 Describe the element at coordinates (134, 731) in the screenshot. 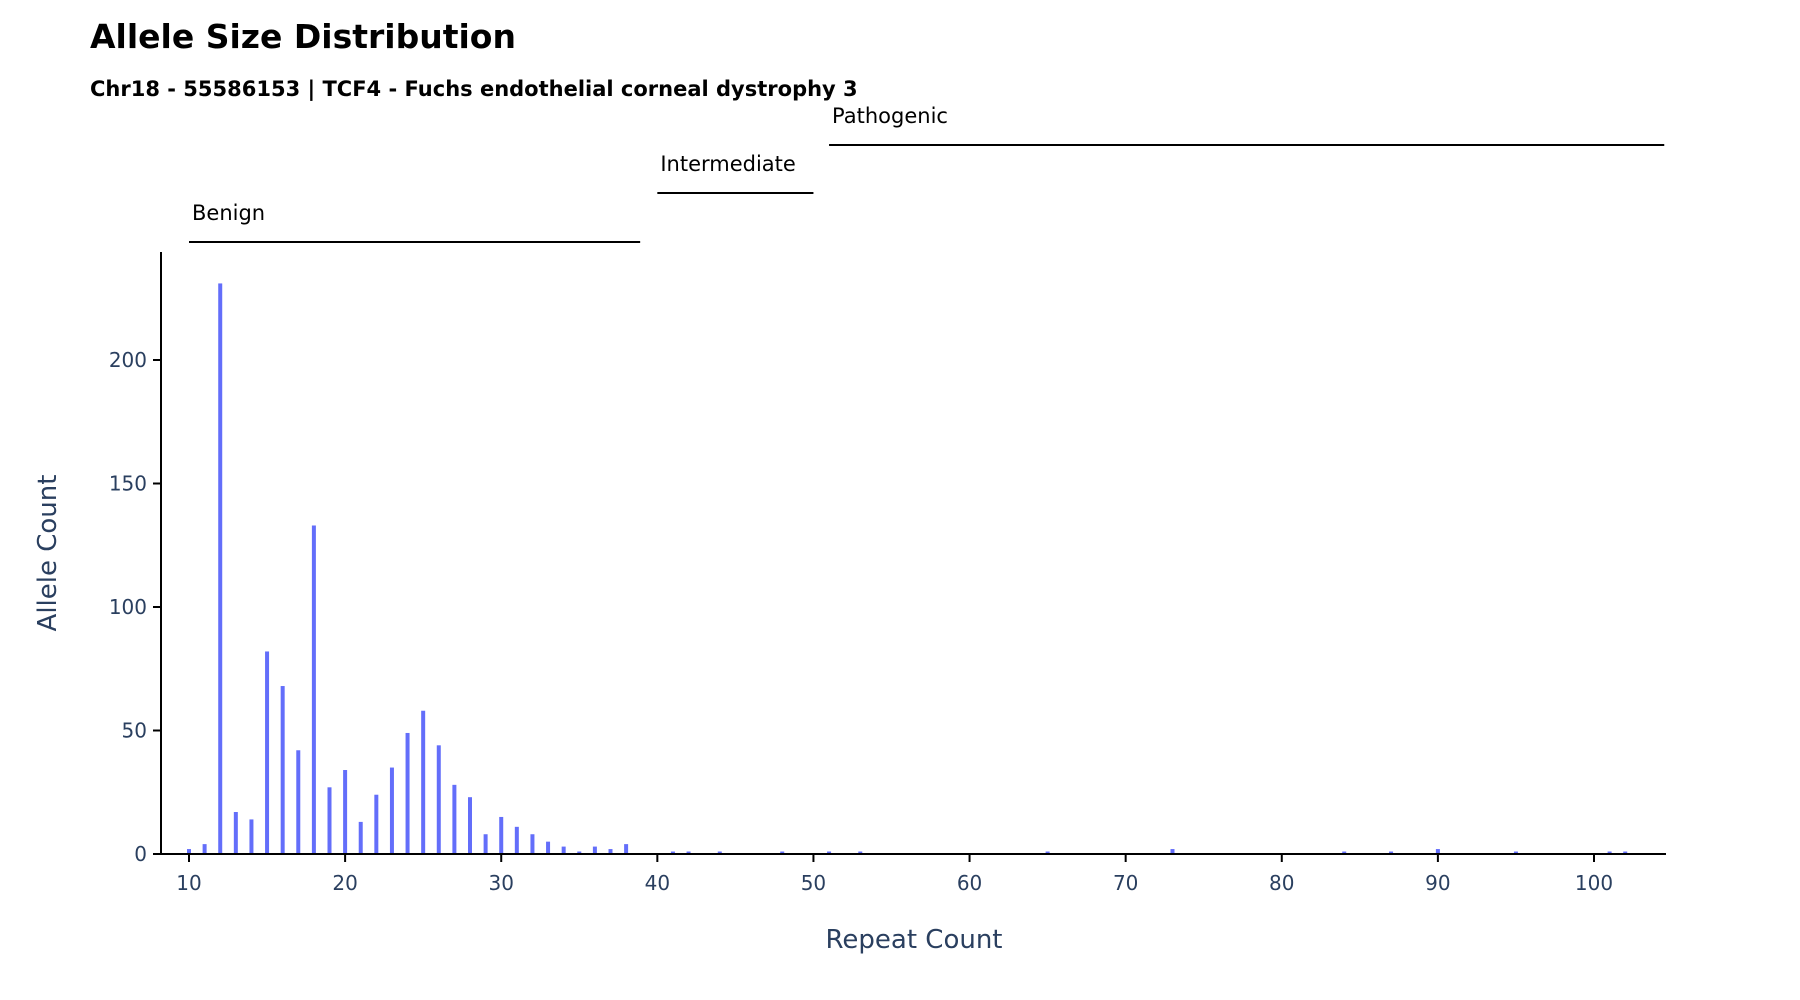

I see `y-tick-label: 50` at that location.